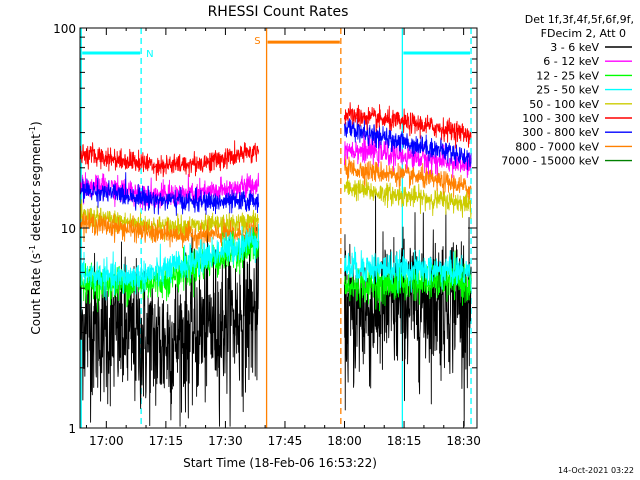  I want to click on legend-entry: 25 - 50 keV, so click(584, 90).